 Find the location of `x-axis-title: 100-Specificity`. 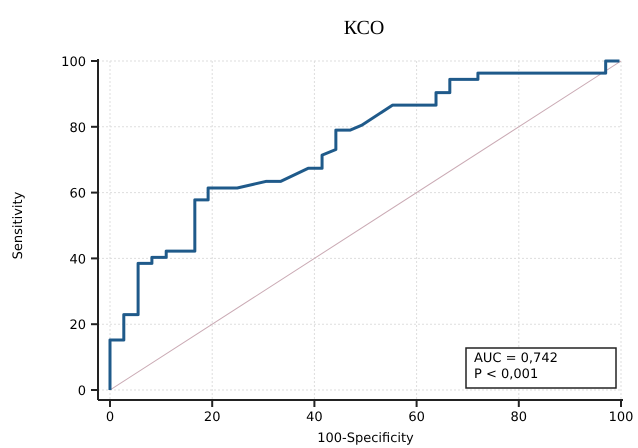

x-axis-title: 100-Specificity is located at coordinates (365, 438).